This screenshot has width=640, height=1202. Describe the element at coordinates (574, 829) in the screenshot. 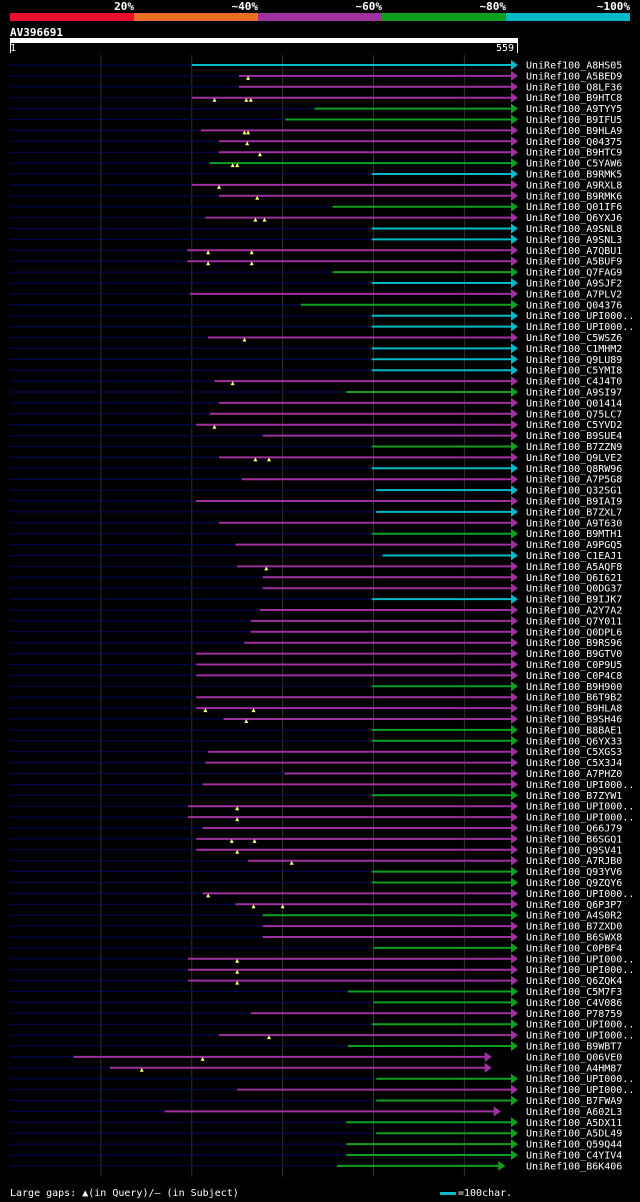

I see `hit-label: UniRef100_Q66J79` at that location.